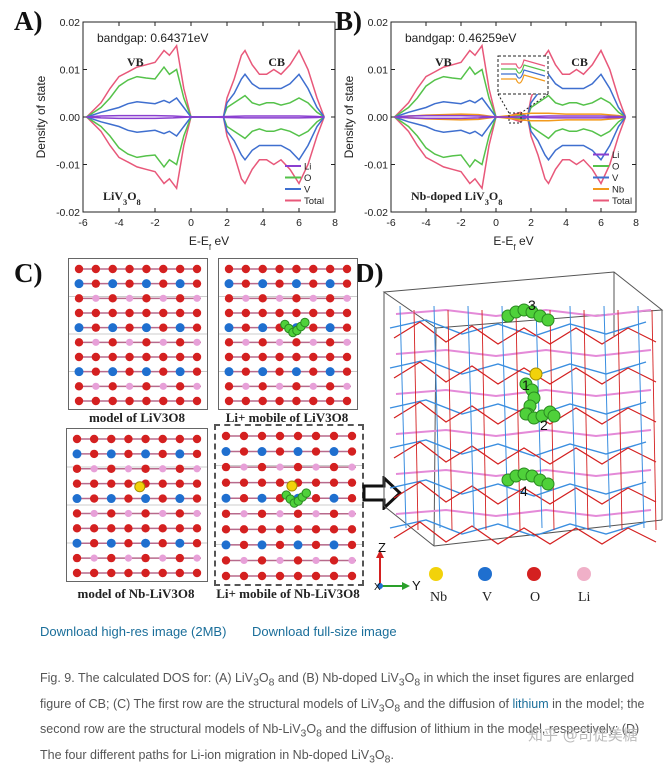 This screenshot has width=672, height=770. What do you see at coordinates (535, 597) in the screenshot?
I see `legend-o: O` at bounding box center [535, 597].